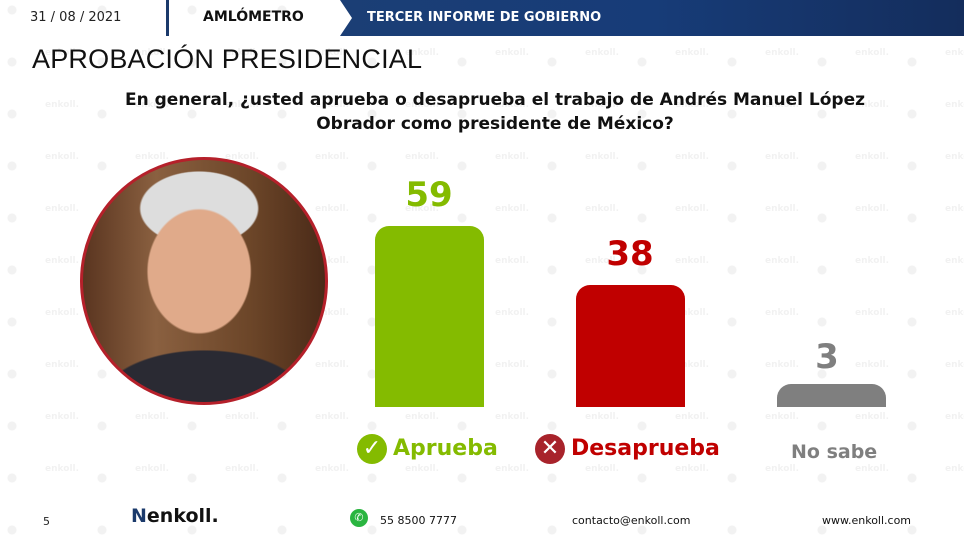 The image size is (964, 543). What do you see at coordinates (429, 316) in the screenshot?
I see `bar-approve` at bounding box center [429, 316].